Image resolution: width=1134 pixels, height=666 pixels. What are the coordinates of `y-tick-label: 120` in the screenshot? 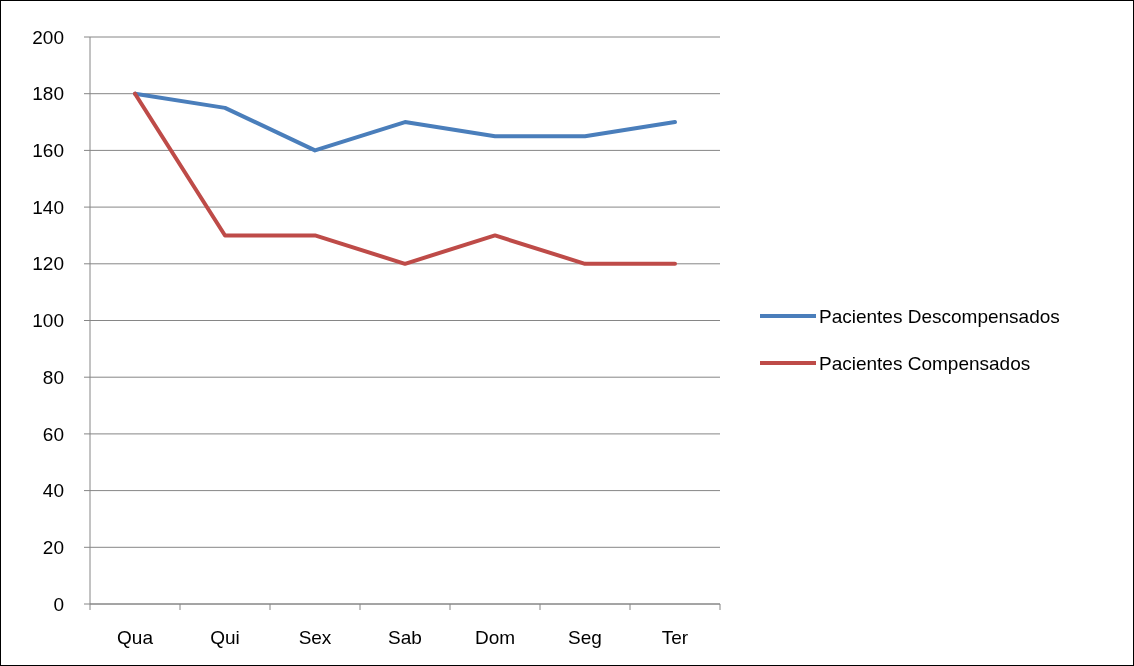 It's located at (48, 264).